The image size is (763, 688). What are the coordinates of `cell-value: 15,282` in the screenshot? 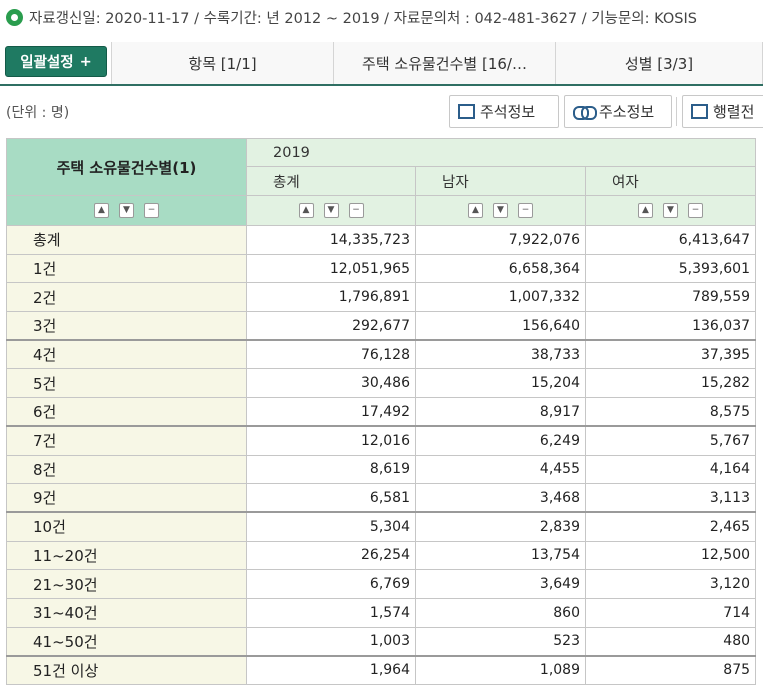 It's located at (670, 383).